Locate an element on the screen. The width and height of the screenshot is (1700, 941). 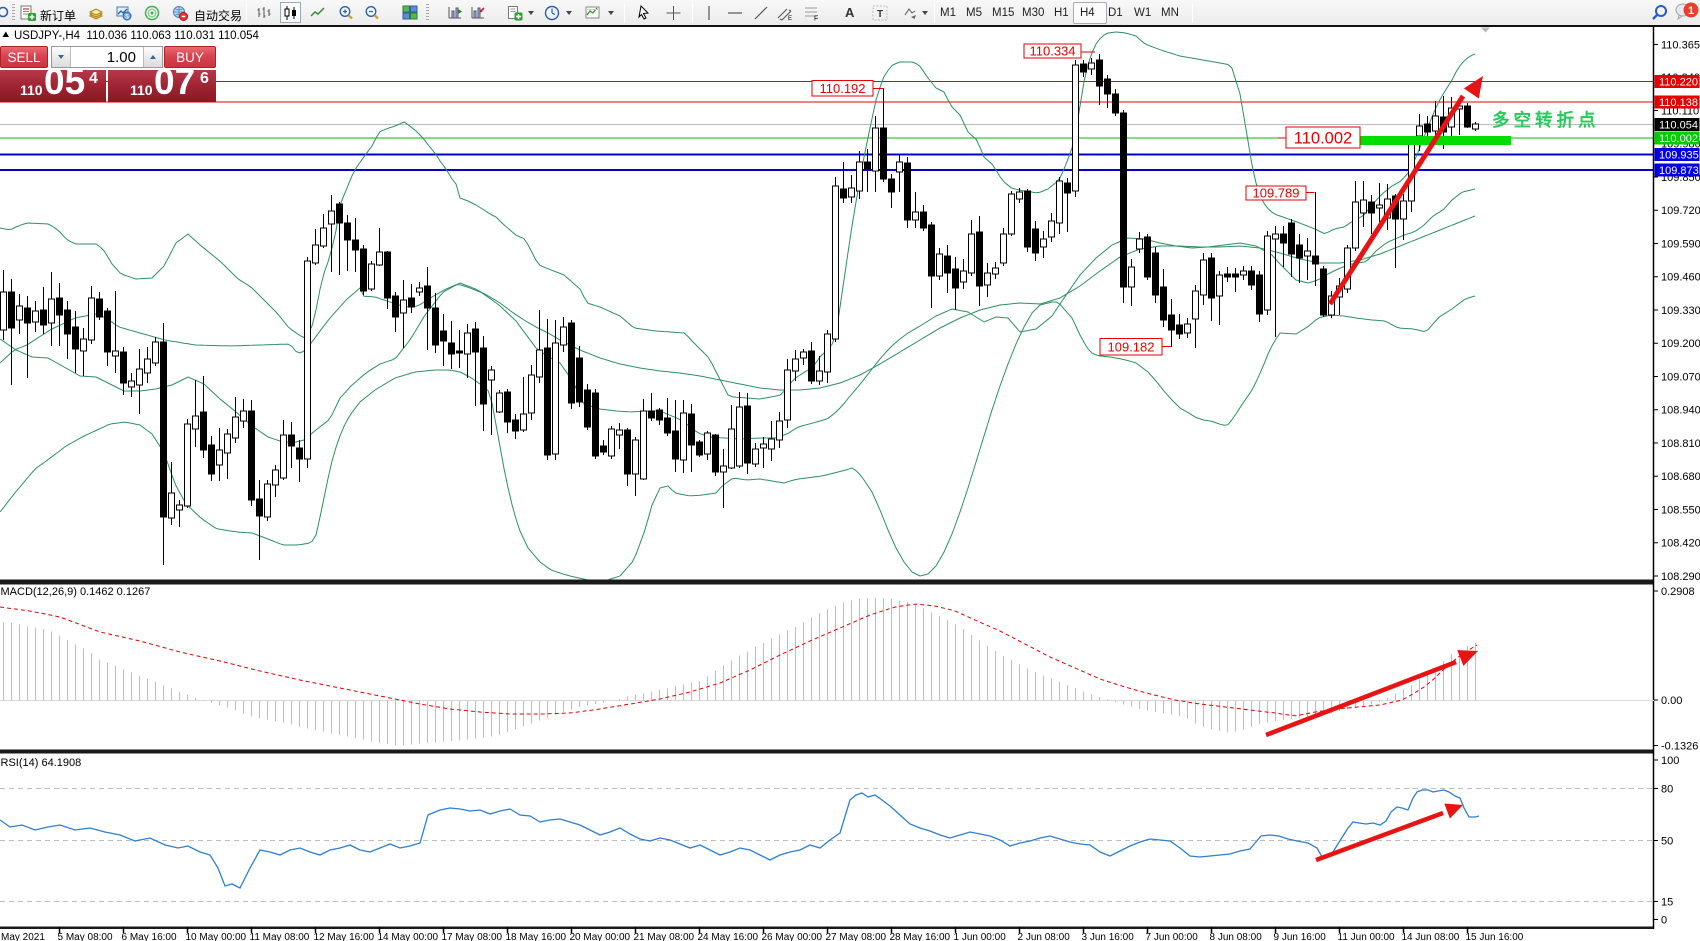
svg-text: 109.873 is located at coordinates (1679, 171).